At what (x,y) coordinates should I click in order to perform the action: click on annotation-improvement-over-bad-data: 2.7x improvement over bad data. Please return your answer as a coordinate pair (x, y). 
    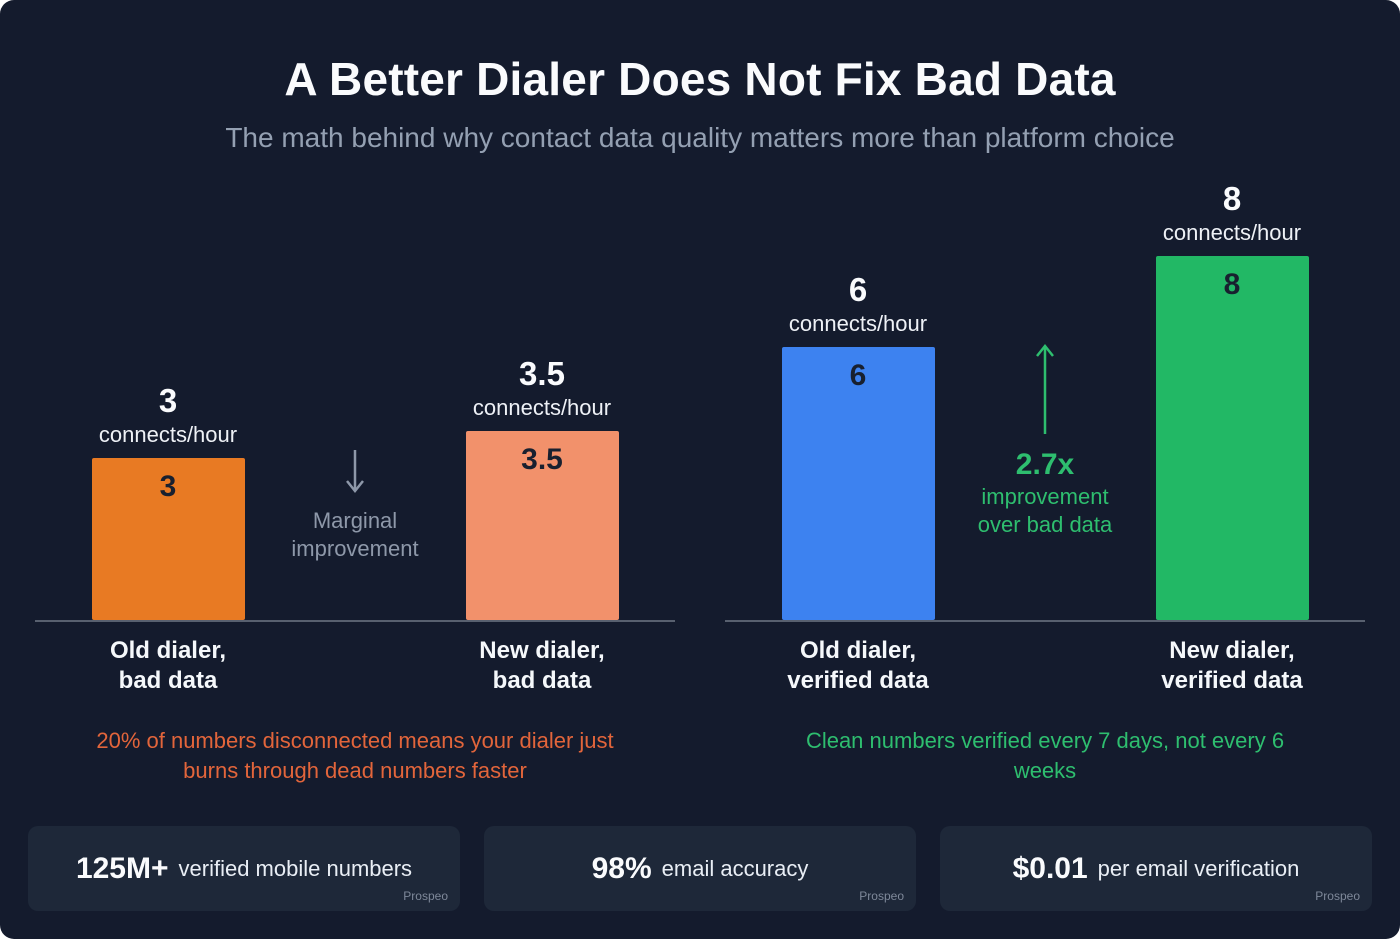
    Looking at the image, I should click on (1045, 481).